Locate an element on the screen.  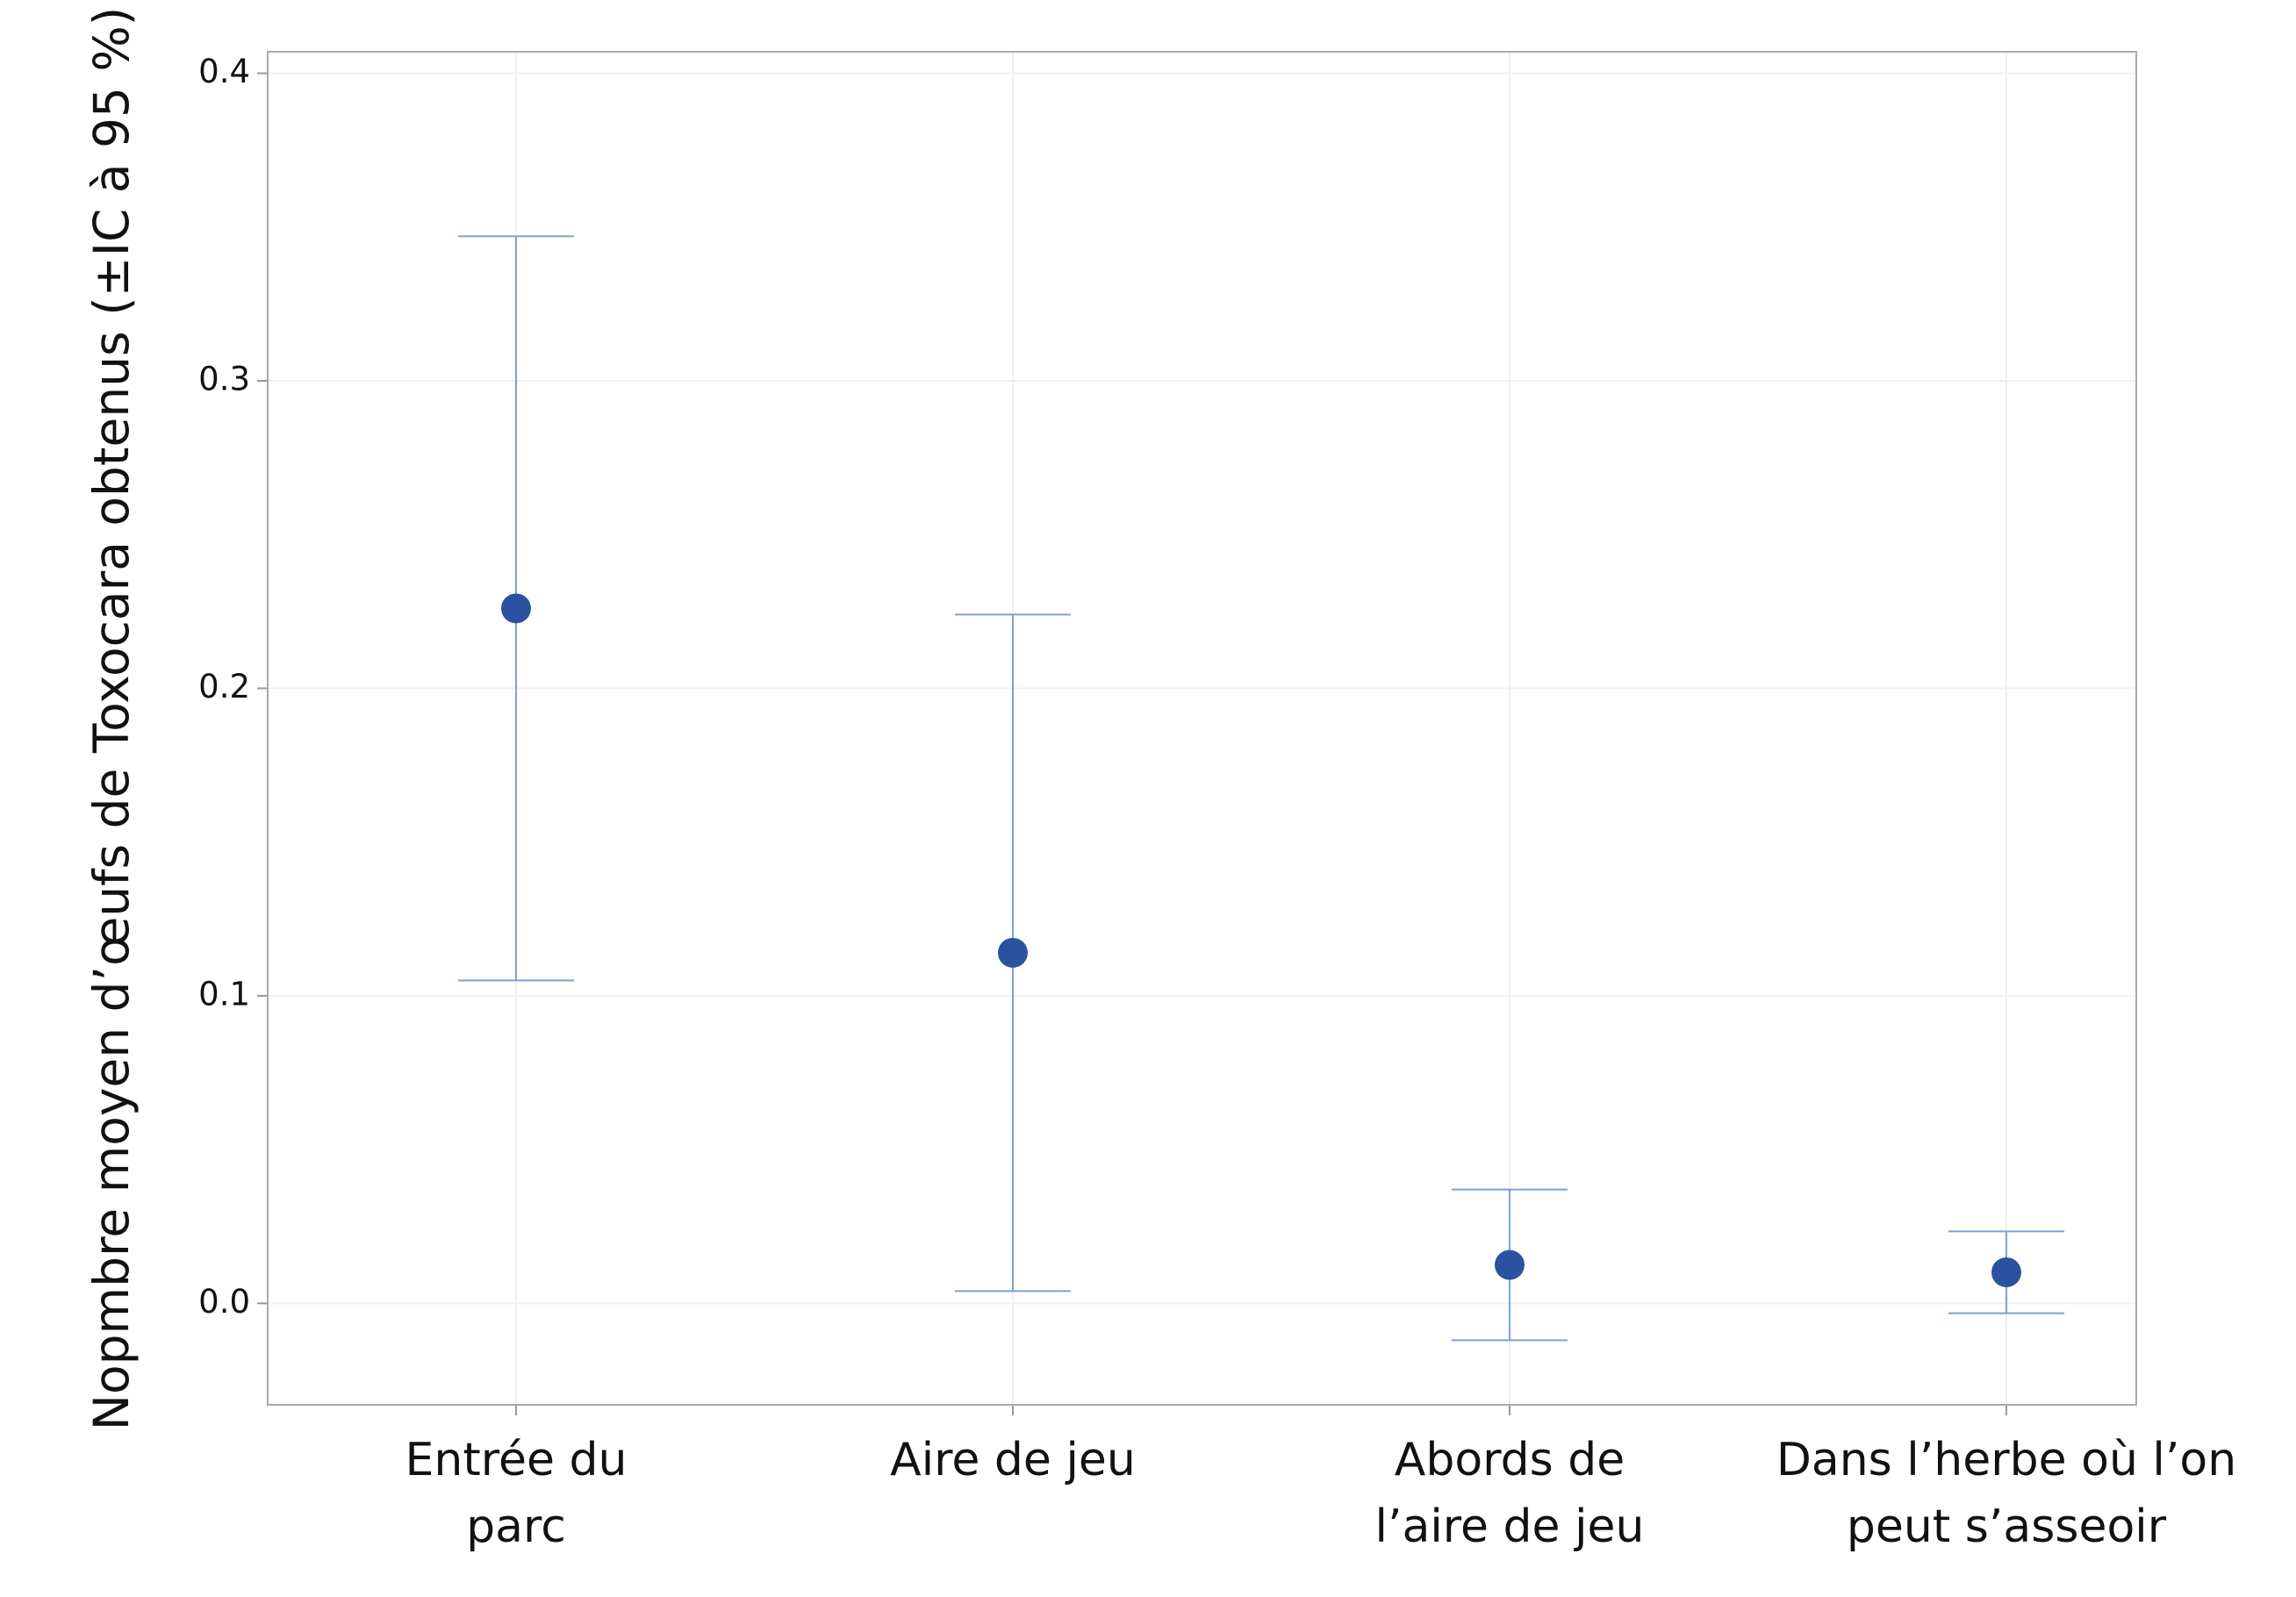
y-tick-label: 0.2 is located at coordinates (224, 686).